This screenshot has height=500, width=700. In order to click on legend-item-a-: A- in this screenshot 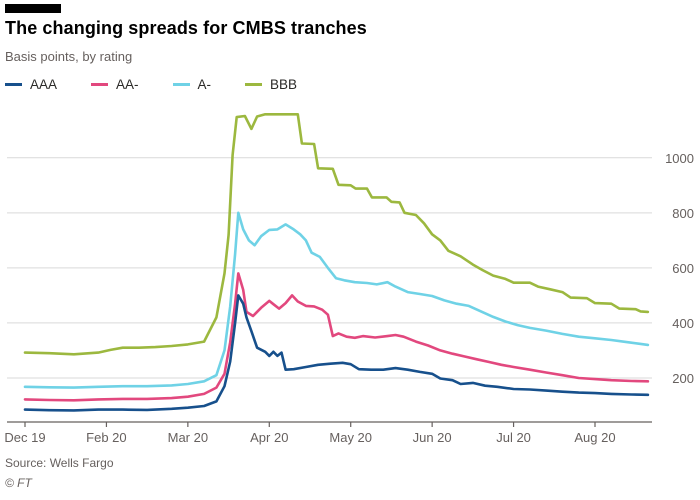, I will do `click(192, 84)`.